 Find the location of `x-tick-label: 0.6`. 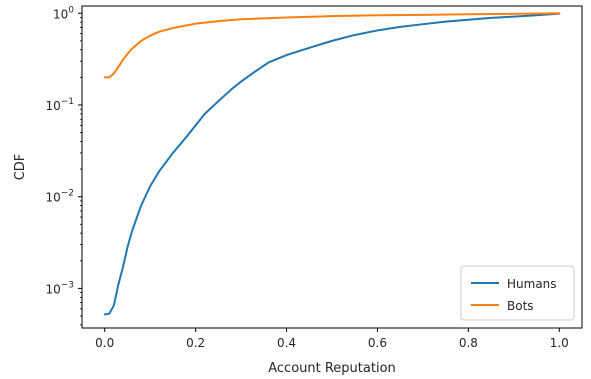

x-tick-label: 0.6 is located at coordinates (377, 343).